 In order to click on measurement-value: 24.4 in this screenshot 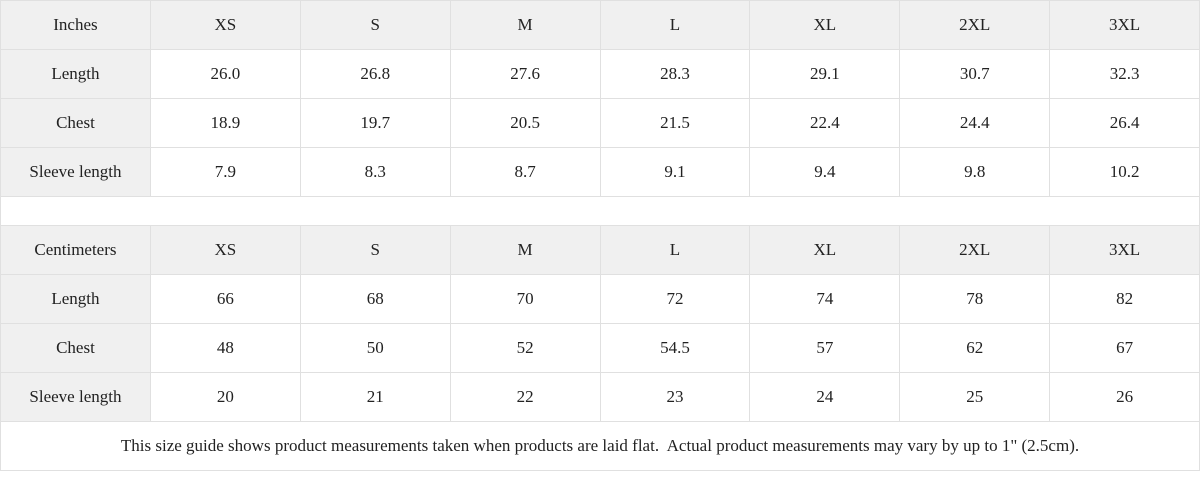, I will do `click(975, 123)`.